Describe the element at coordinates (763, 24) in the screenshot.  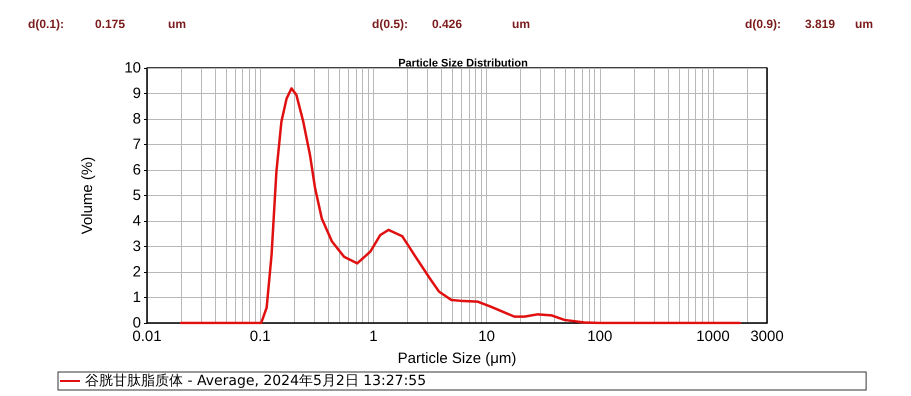
I see `text: d(0.9):` at that location.